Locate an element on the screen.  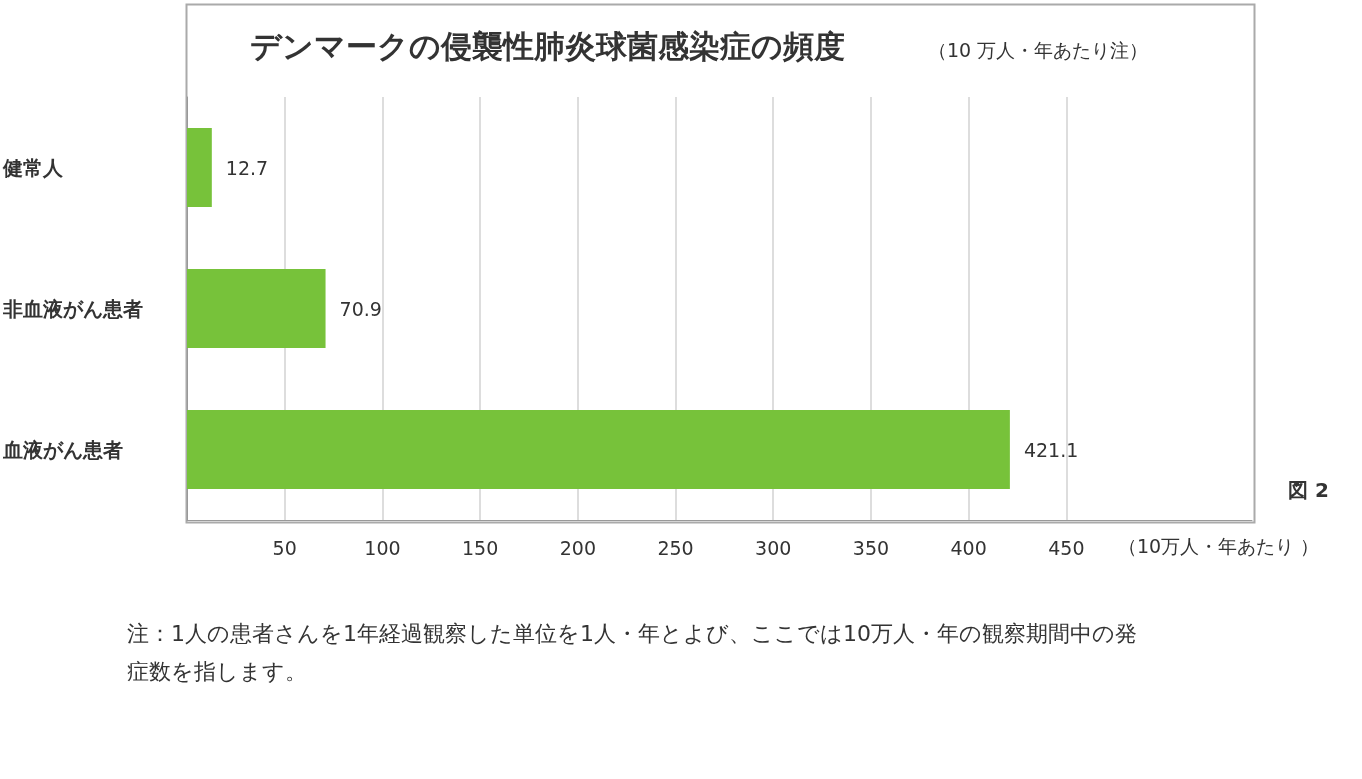
x-tick-label: 300 is located at coordinates (773, 547).